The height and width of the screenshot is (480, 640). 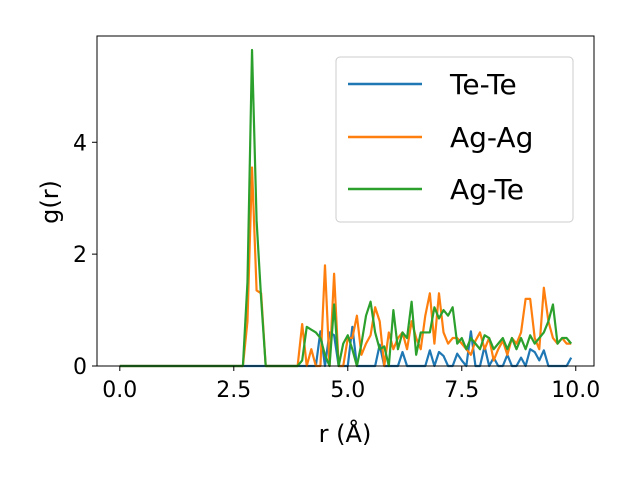 What do you see at coordinates (119, 390) in the screenshot?
I see `x-tick-label: 0.0` at bounding box center [119, 390].